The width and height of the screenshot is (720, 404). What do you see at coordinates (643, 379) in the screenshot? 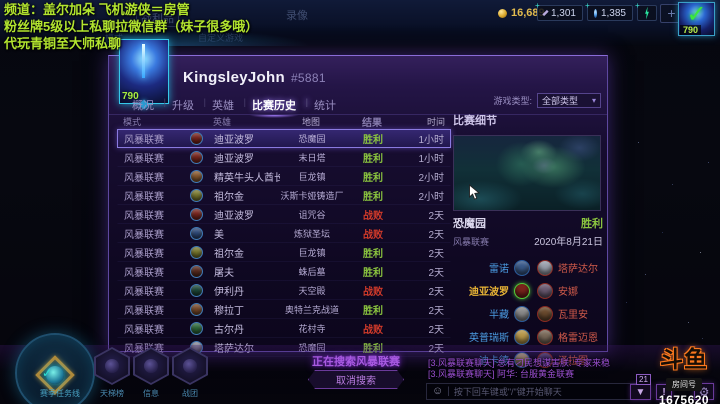
I see `notification-count-badge: 21` at bounding box center [643, 379].